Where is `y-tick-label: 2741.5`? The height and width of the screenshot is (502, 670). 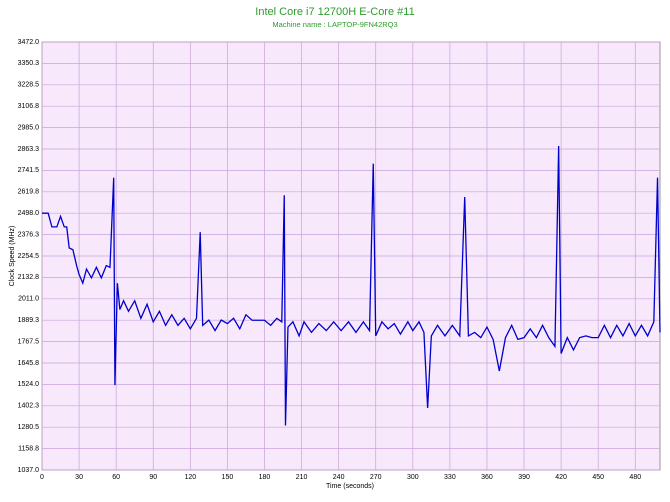
y-tick-label: 2741.5 is located at coordinates (29, 170).